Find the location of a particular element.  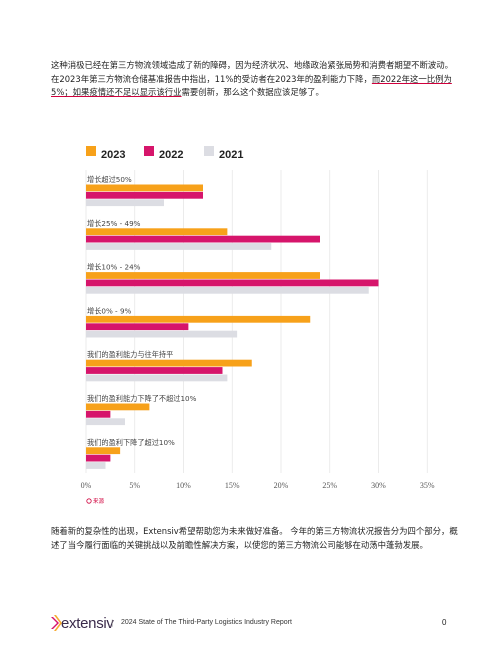

x-tick-label: 0% is located at coordinates (86, 485).